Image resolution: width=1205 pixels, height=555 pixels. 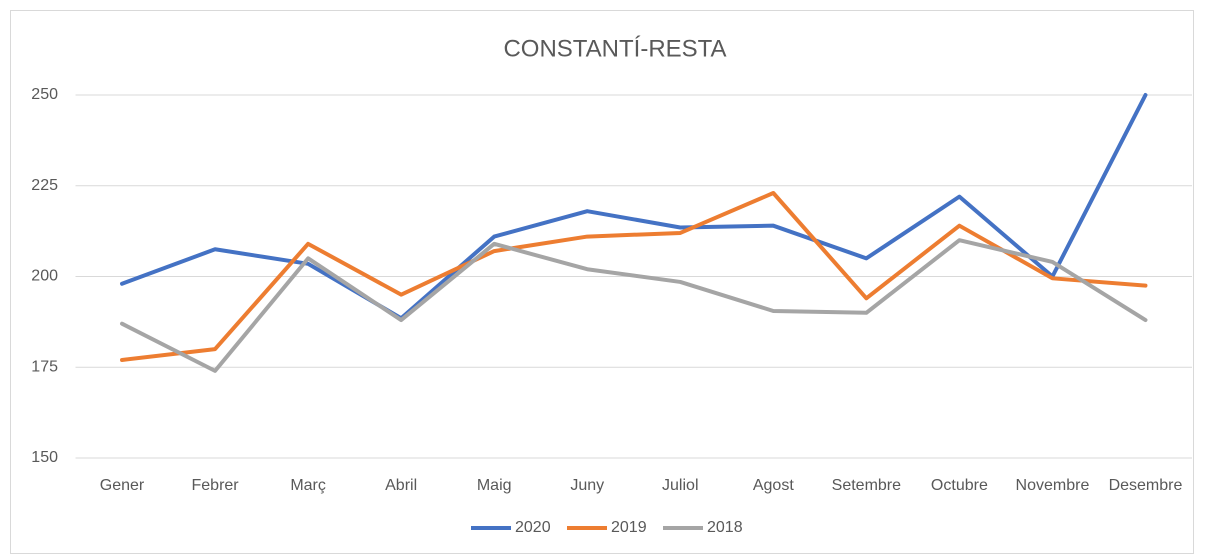 What do you see at coordinates (629, 527) in the screenshot?
I see `legend-label: 2019` at bounding box center [629, 527].